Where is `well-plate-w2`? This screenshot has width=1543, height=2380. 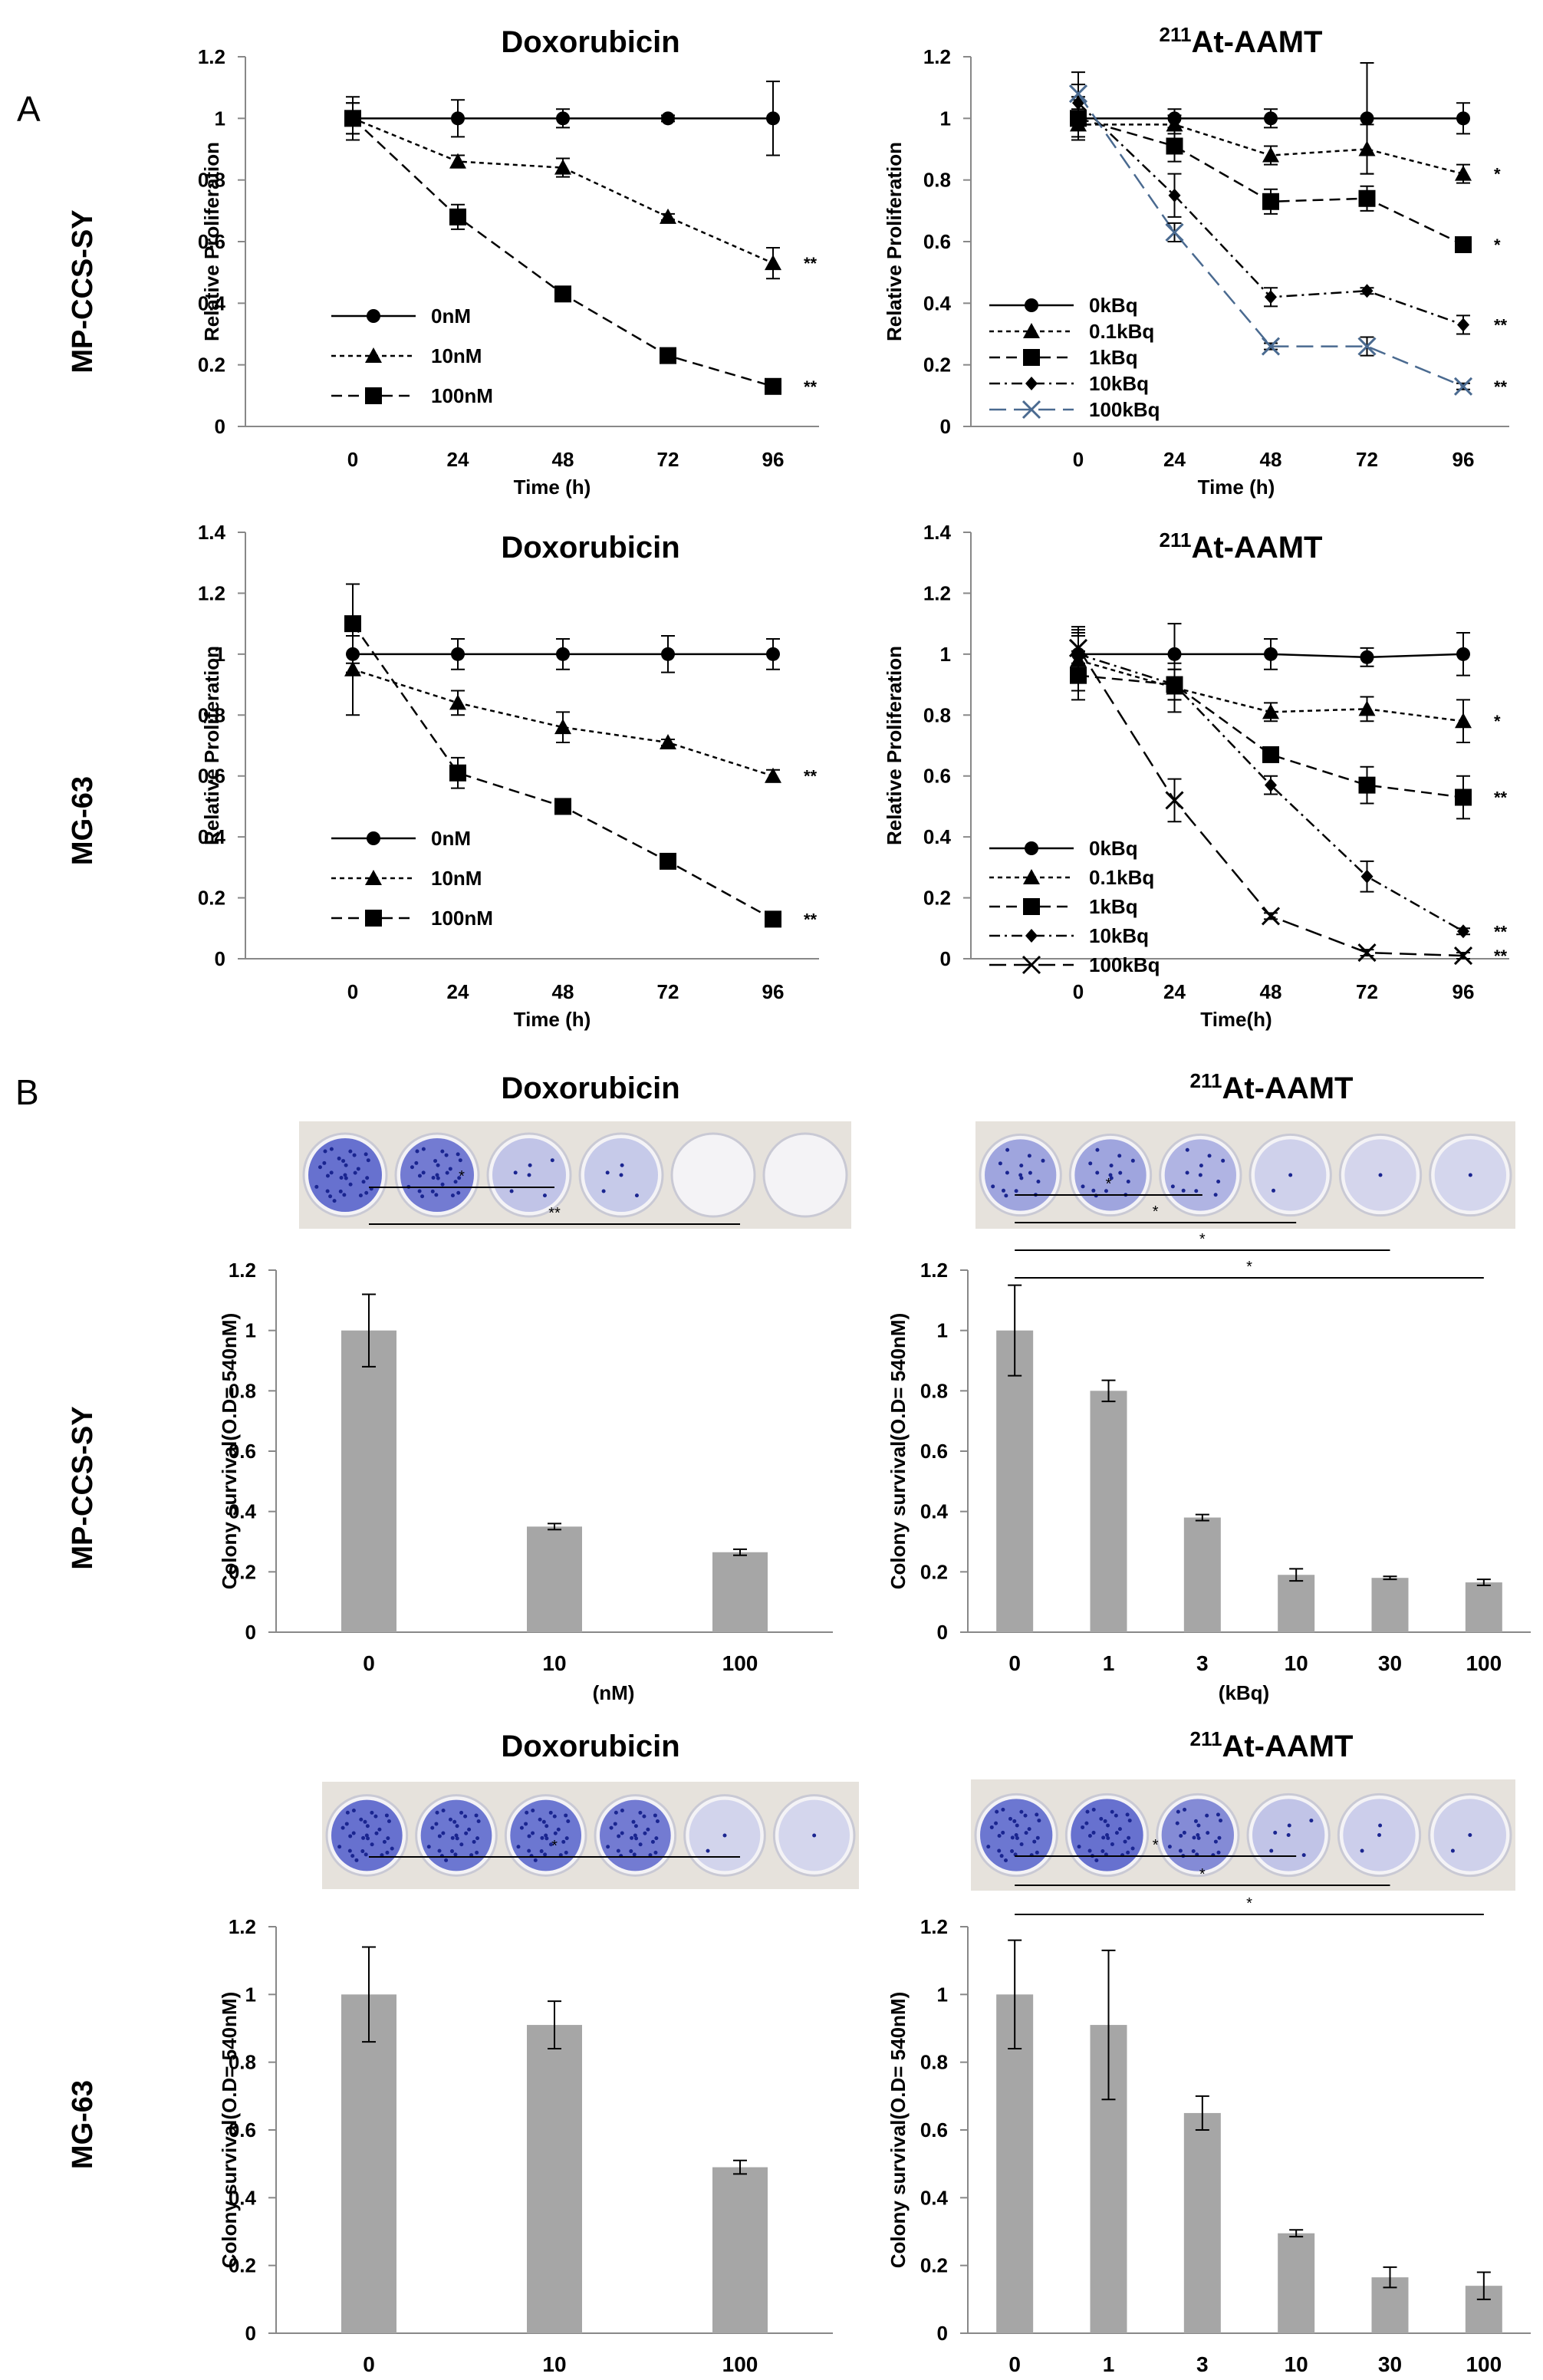
well-plate-w2 is located at coordinates (1245, 1175).